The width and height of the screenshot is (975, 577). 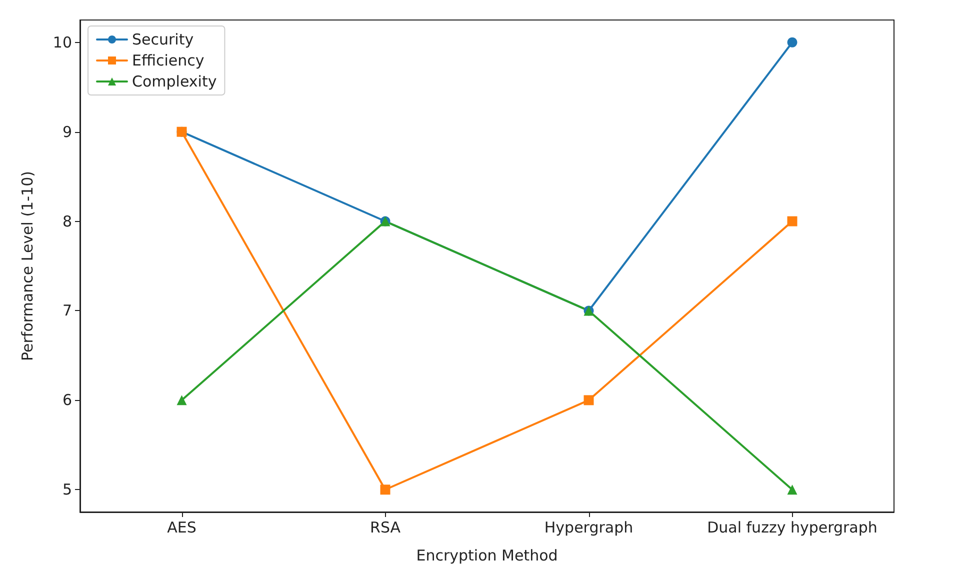 What do you see at coordinates (589, 527) in the screenshot?
I see `x-tick-label: Hypergraph` at bounding box center [589, 527].